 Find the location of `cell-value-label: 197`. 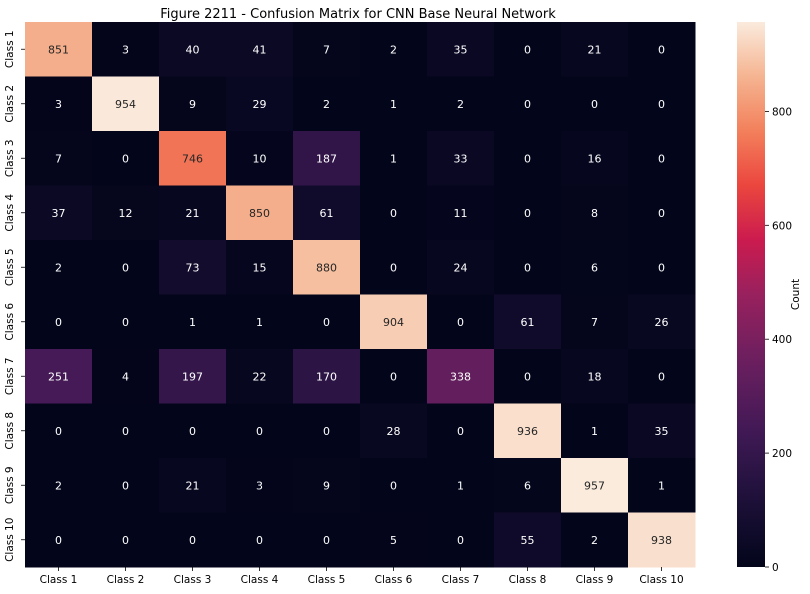

cell-value-label: 197 is located at coordinates (192, 376).